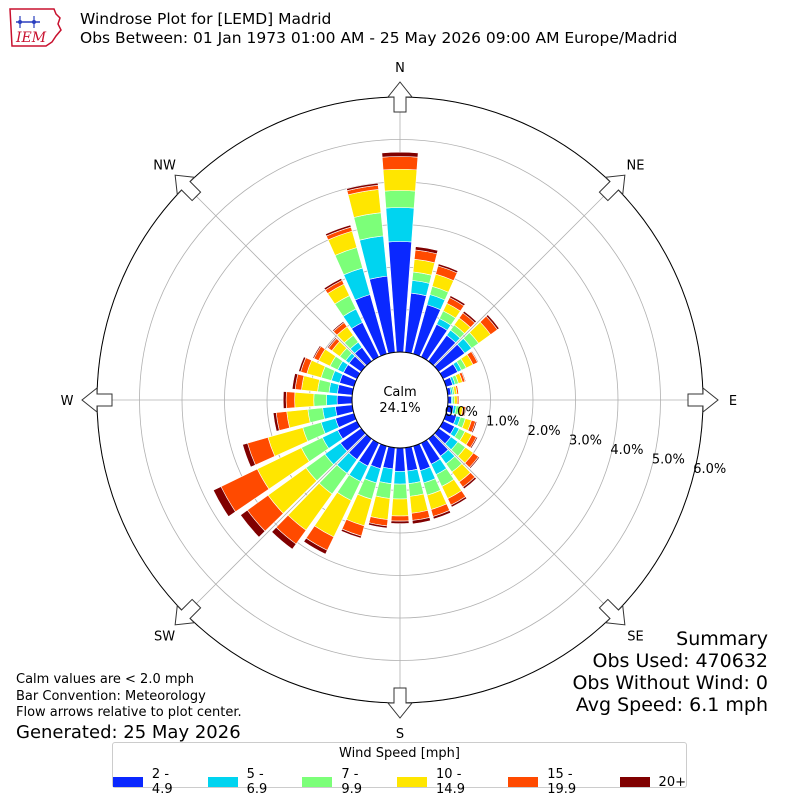  I want to click on legend-label: 2 - 4.9, so click(162, 782).